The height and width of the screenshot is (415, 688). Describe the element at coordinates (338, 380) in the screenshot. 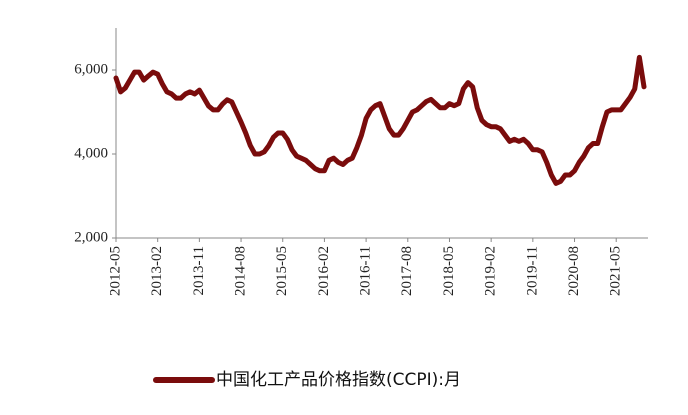

I see `legend-label: 中国化工产品价格指数(CCPI):月` at that location.